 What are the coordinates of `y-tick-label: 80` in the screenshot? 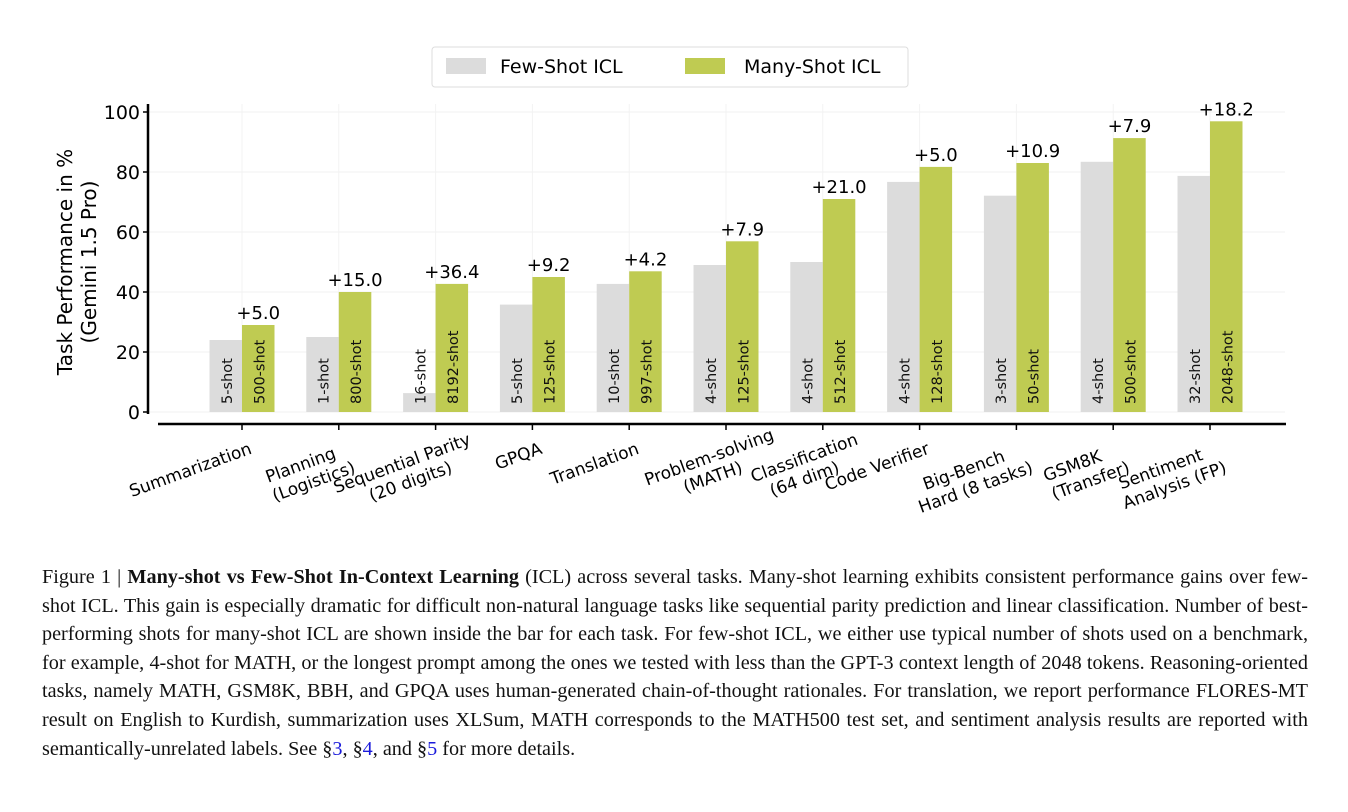 It's located at (128, 173).